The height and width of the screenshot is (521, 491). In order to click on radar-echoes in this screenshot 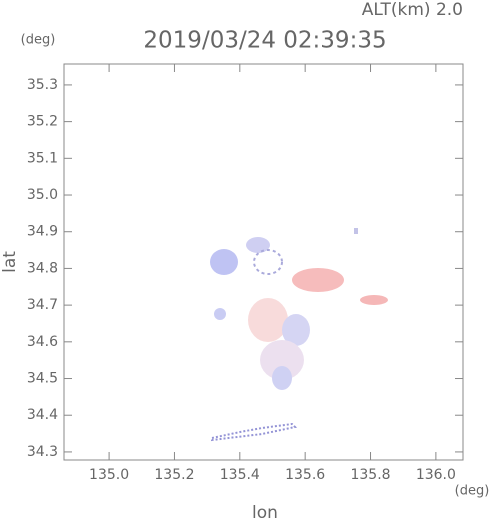, I will do `click(299, 335)`.